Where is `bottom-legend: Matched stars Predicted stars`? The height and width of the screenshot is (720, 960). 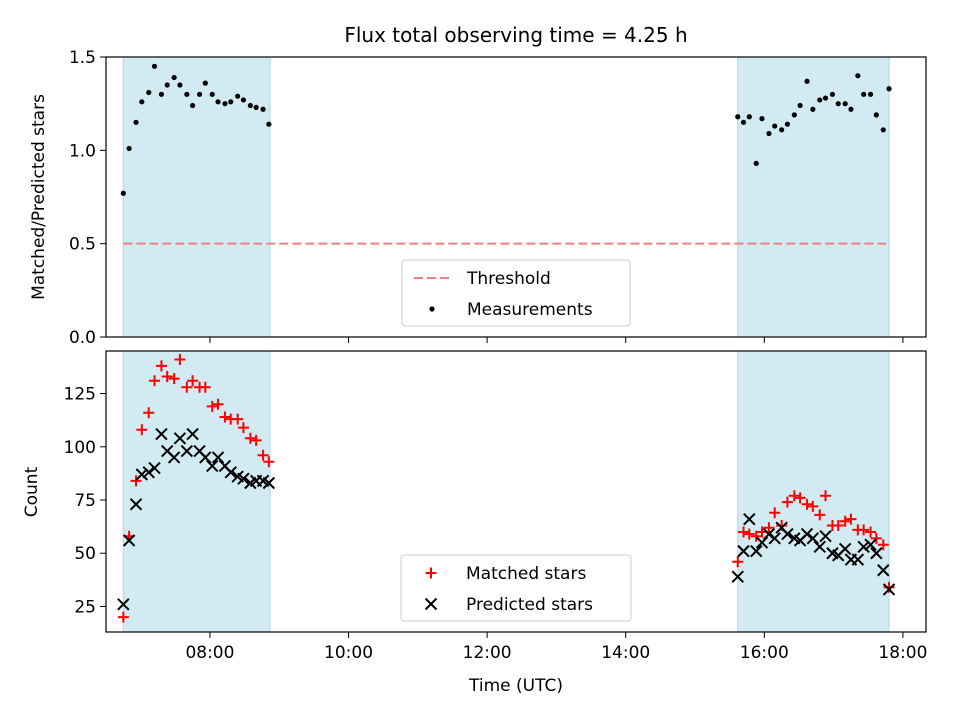 bottom-legend: Matched stars Predicted stars is located at coordinates (516, 588).